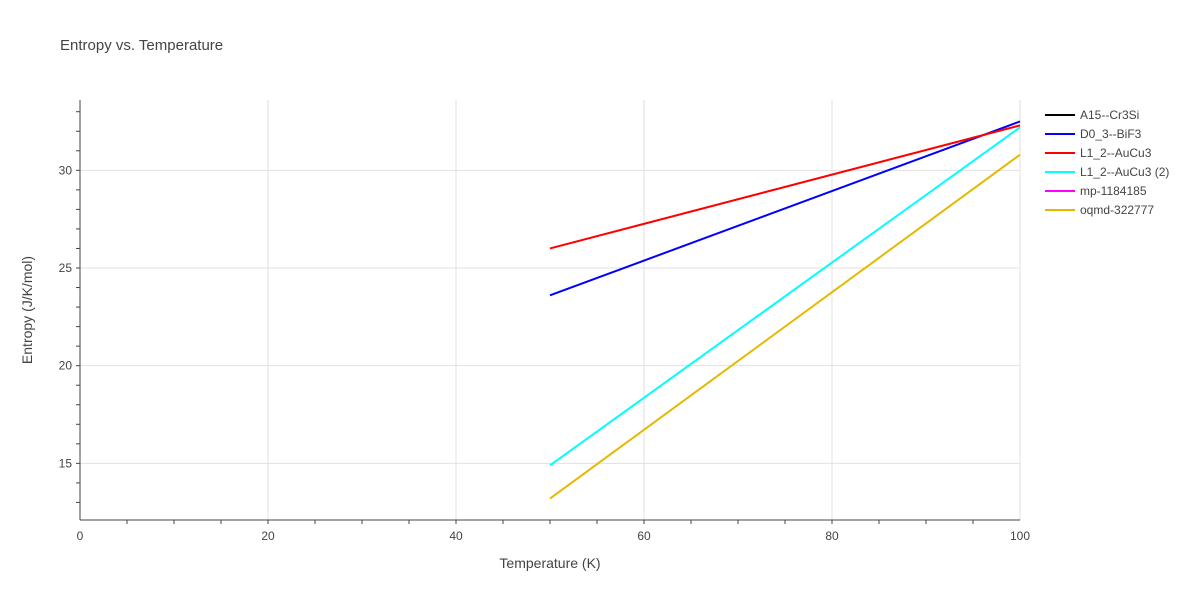 This screenshot has width=1200, height=600. What do you see at coordinates (66, 170) in the screenshot?
I see `y-tick-label: 30` at bounding box center [66, 170].